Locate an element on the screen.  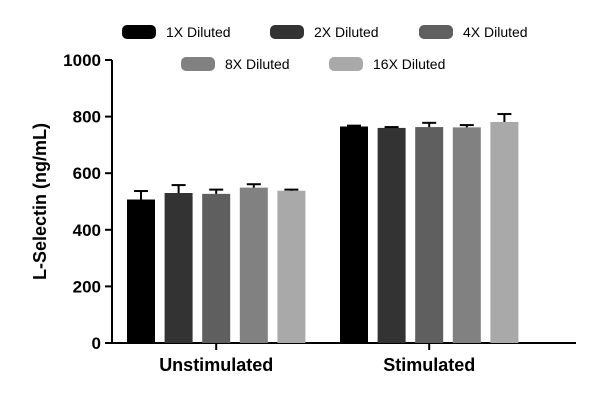
y-tick-label: 400 is located at coordinates (87, 230).